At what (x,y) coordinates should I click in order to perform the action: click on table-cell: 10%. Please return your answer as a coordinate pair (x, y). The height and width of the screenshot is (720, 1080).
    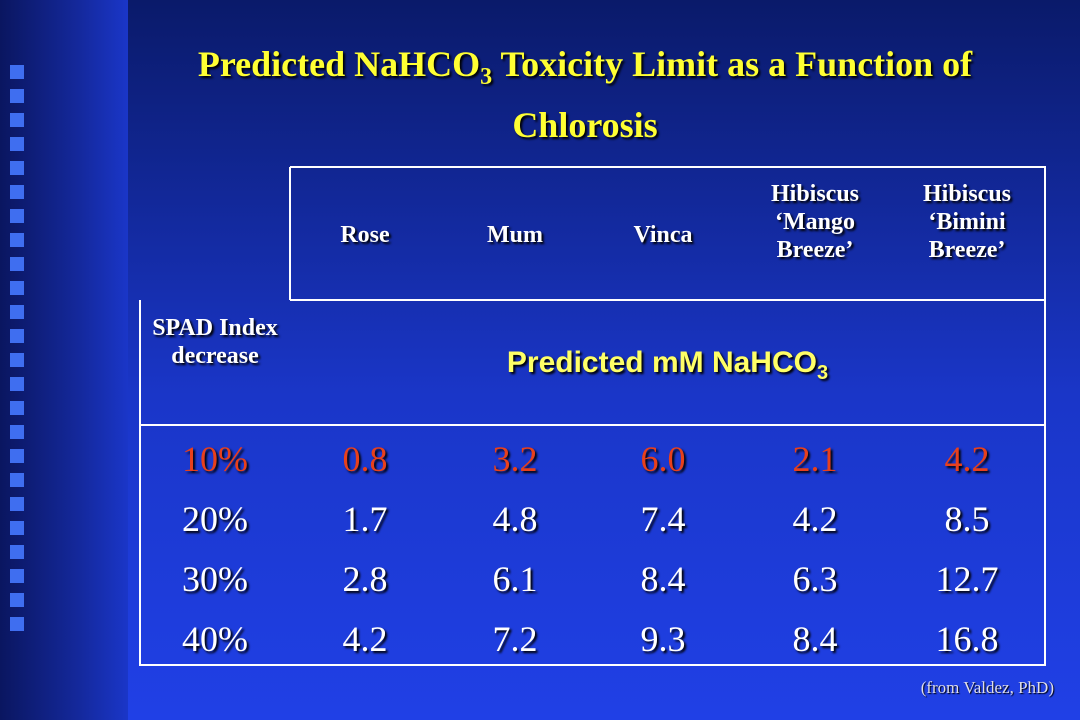
    Looking at the image, I should click on (215, 459).